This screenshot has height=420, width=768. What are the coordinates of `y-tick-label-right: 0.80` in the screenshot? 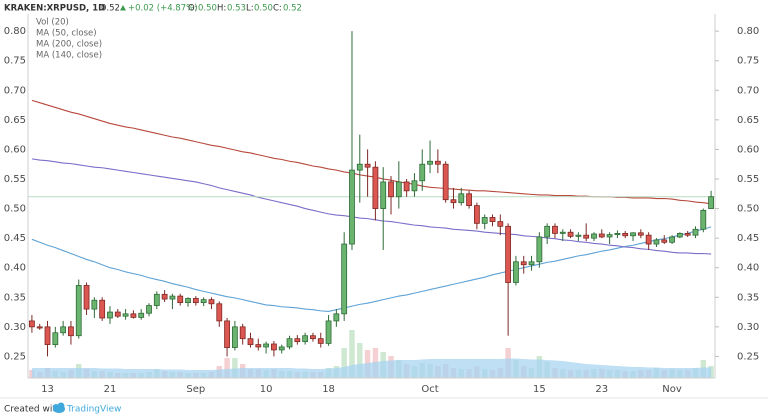 It's located at (748, 31).